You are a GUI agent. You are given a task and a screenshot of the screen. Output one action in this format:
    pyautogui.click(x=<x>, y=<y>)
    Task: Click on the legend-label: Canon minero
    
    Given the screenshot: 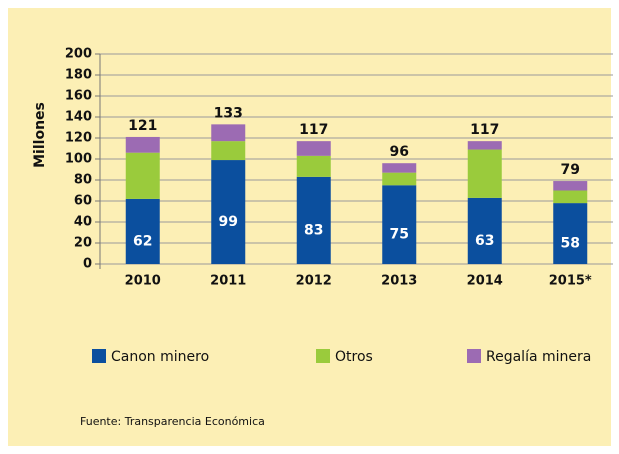 What is the action you would take?
    pyautogui.click(x=160, y=357)
    